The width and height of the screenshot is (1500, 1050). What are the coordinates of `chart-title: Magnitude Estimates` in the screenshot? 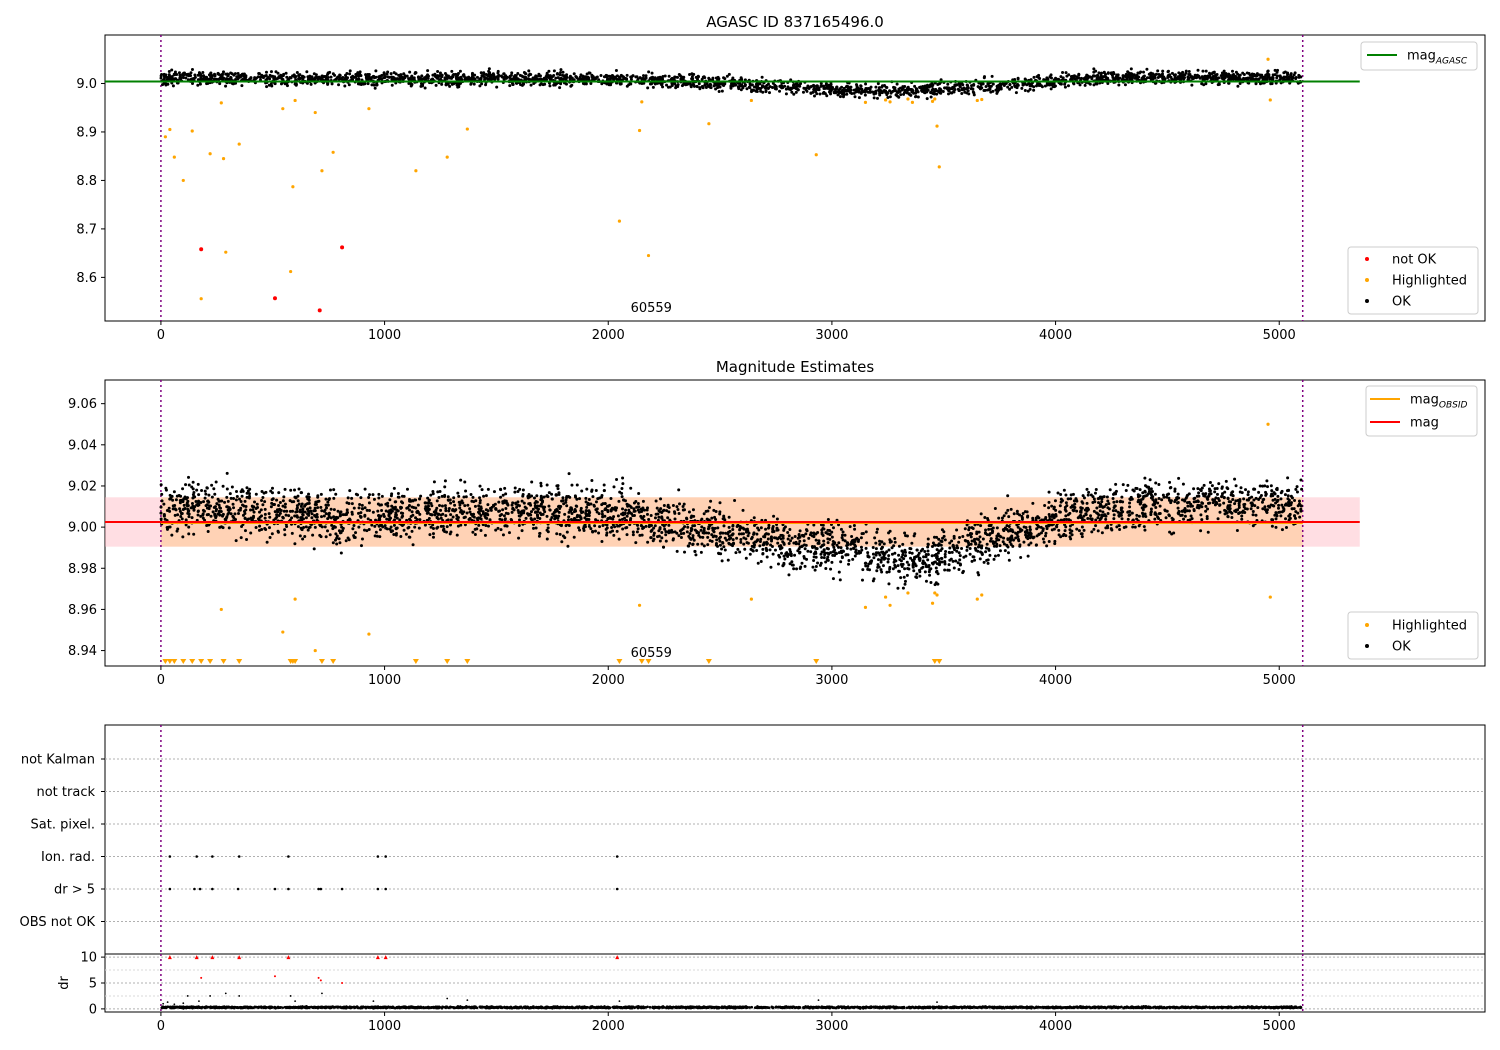 It's located at (795, 367).